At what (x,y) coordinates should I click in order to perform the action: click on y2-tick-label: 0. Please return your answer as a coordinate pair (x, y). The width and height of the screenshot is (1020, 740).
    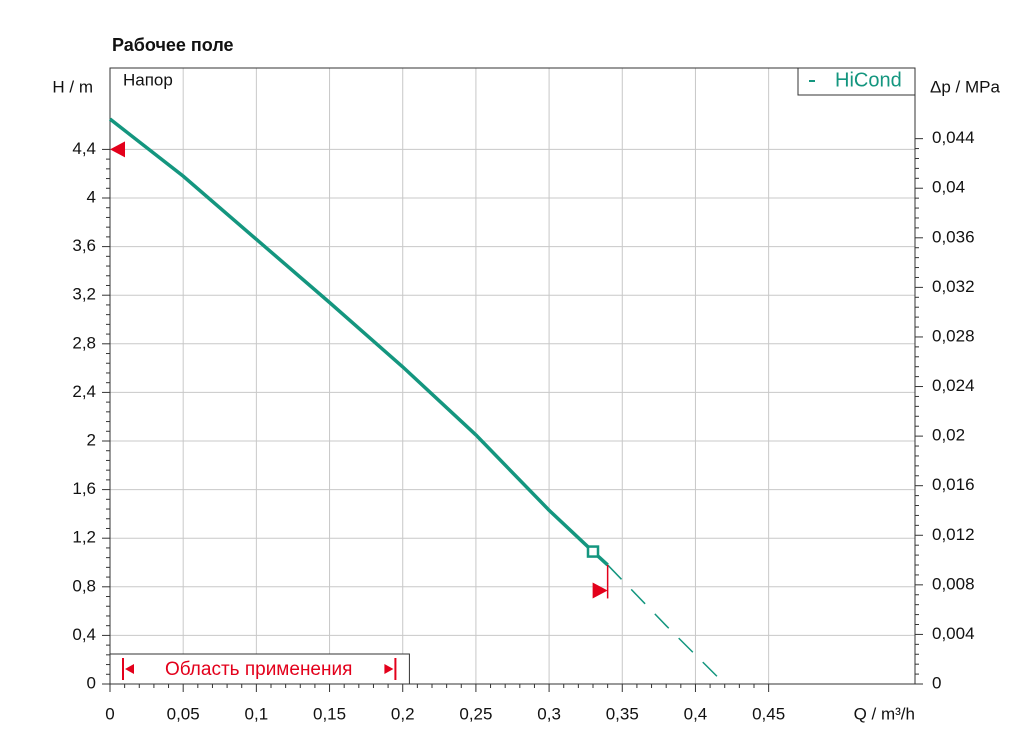
    Looking at the image, I should click on (936, 682).